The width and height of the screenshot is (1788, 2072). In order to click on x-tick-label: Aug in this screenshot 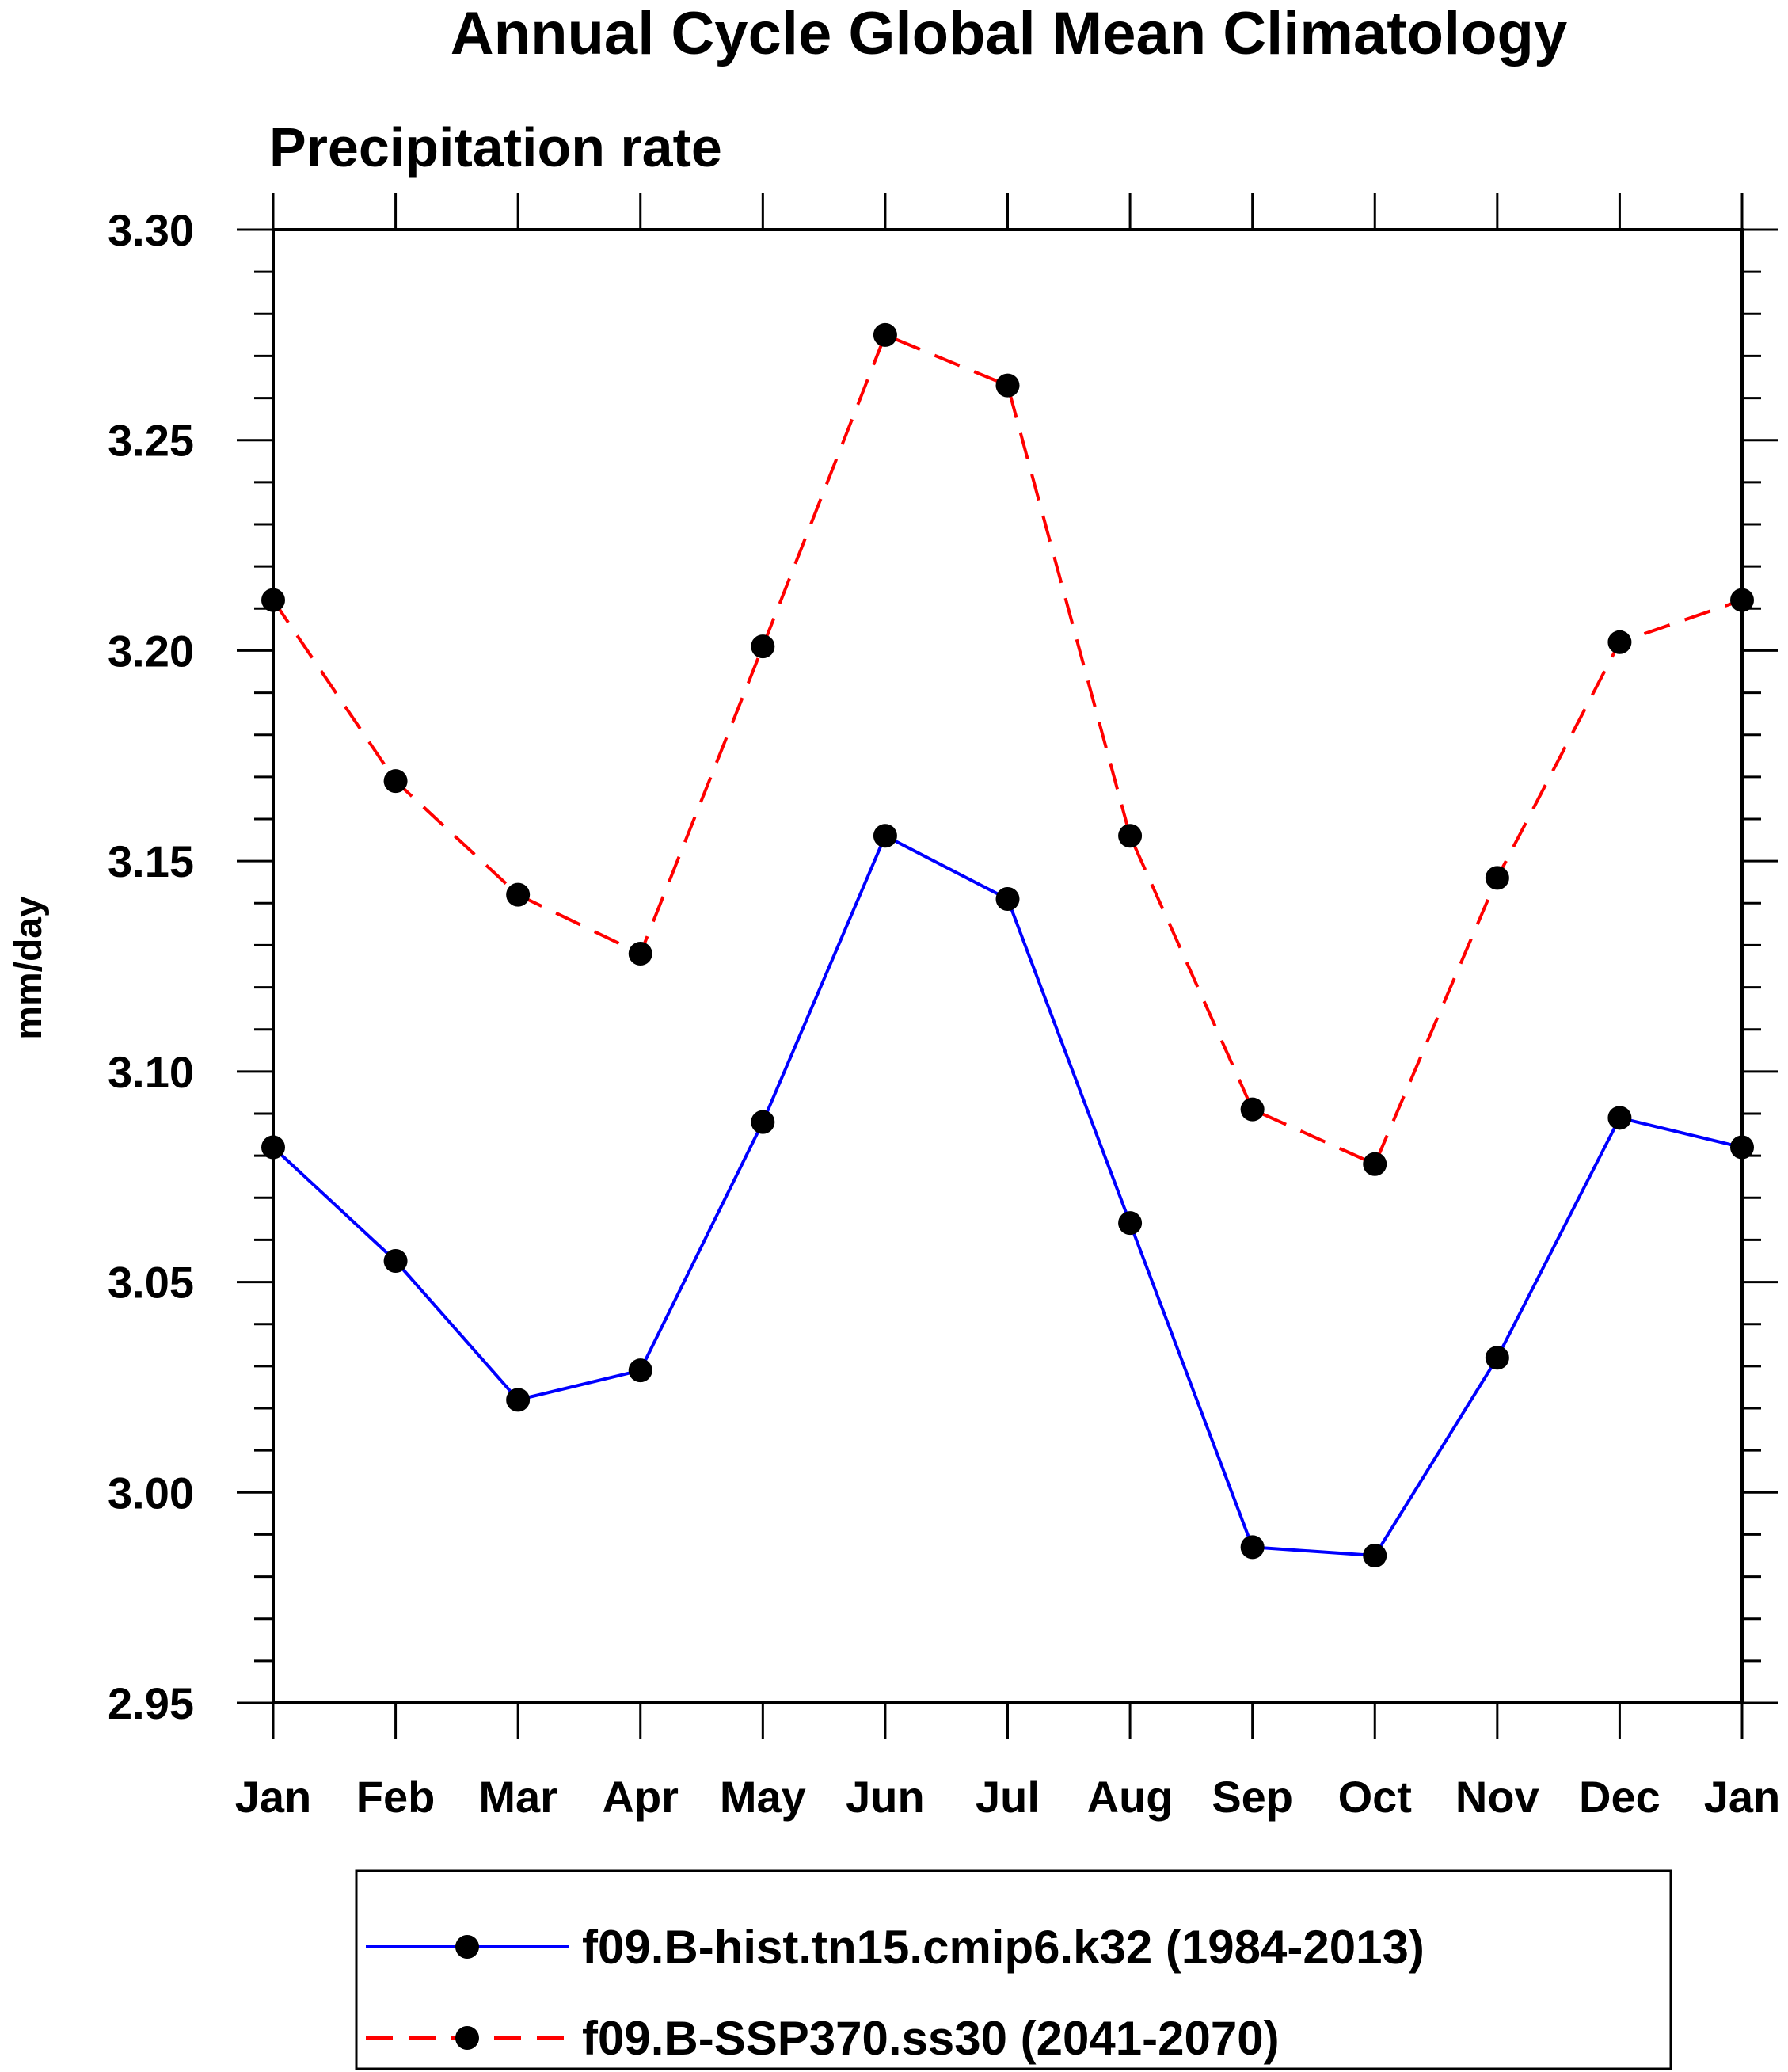, I will do `click(1130, 1797)`.